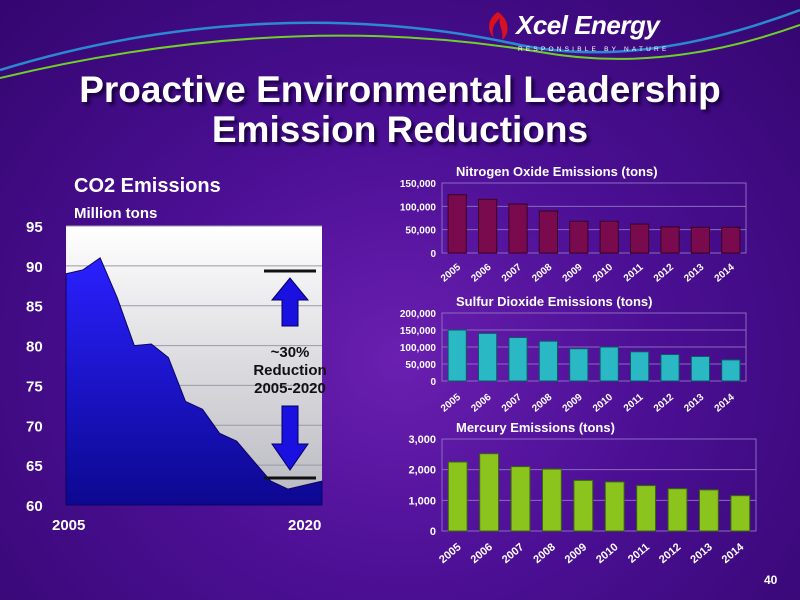  Describe the element at coordinates (400, 129) in the screenshot. I see `slide-title-line-2: Emission Reductions` at that location.